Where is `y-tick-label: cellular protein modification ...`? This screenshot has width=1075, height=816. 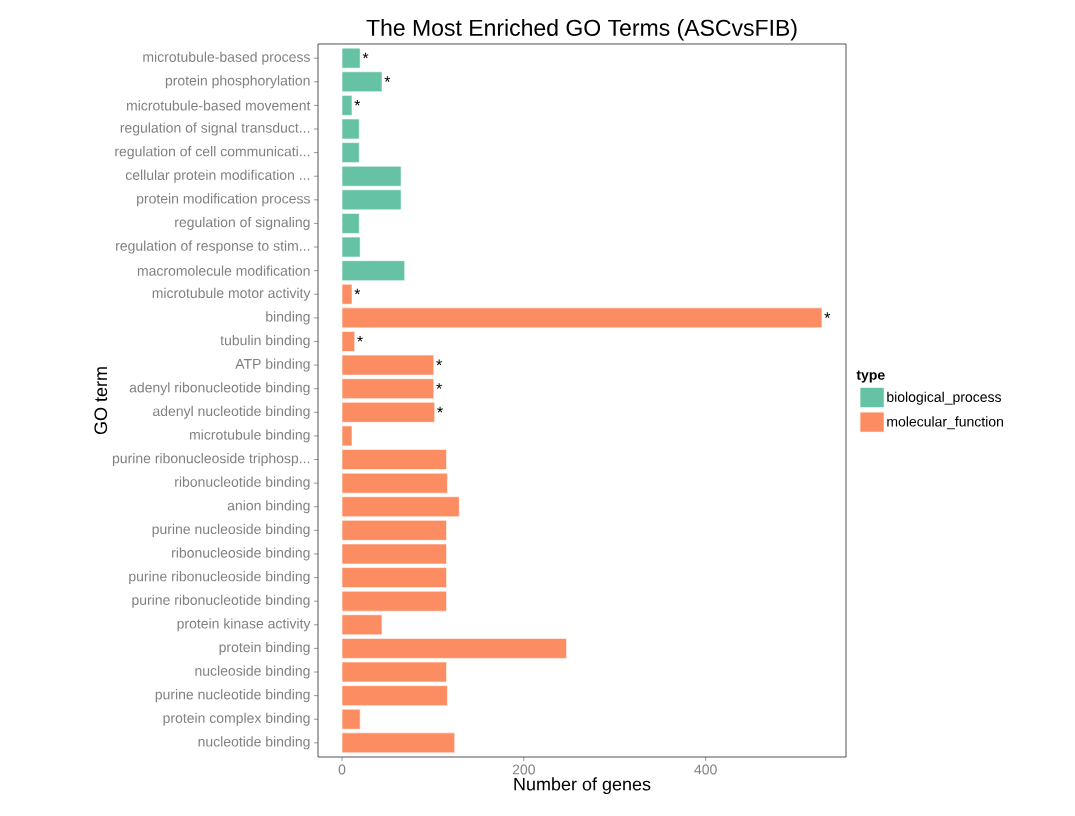 y-tick-label: cellular protein modification ... is located at coordinates (217, 176).